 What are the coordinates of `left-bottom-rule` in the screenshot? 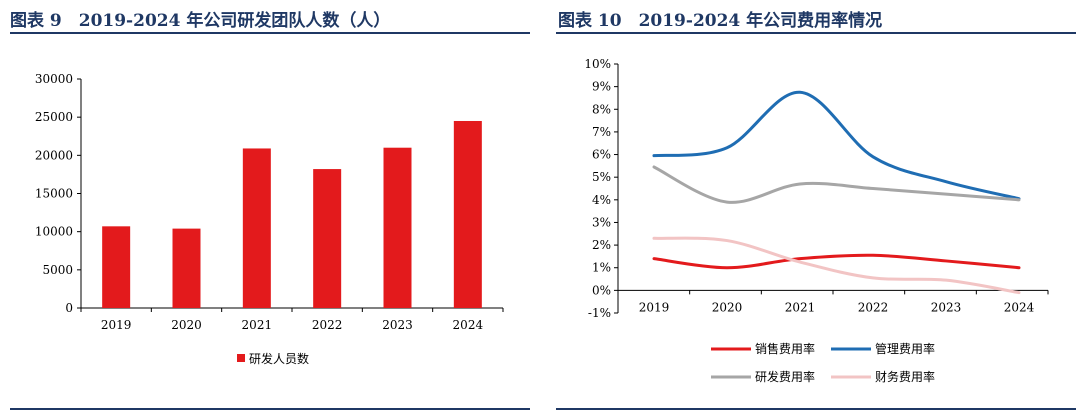 It's located at (270, 409).